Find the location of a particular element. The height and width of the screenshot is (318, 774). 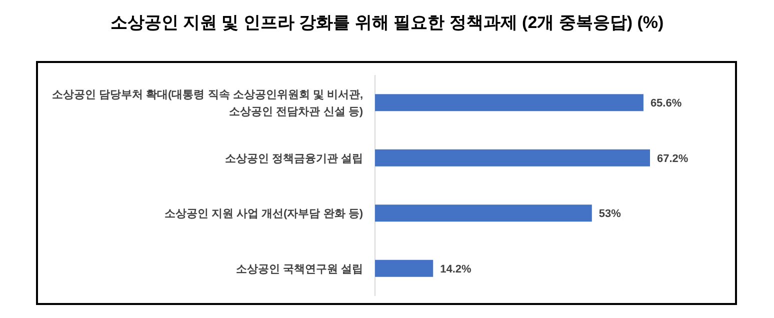

data-label: 67.2% is located at coordinates (672, 158).